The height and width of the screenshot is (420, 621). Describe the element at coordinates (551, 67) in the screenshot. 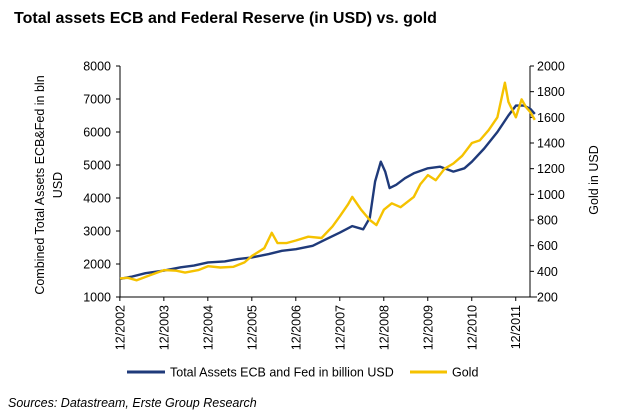

I see `right-y-tick-label: 2000` at that location.